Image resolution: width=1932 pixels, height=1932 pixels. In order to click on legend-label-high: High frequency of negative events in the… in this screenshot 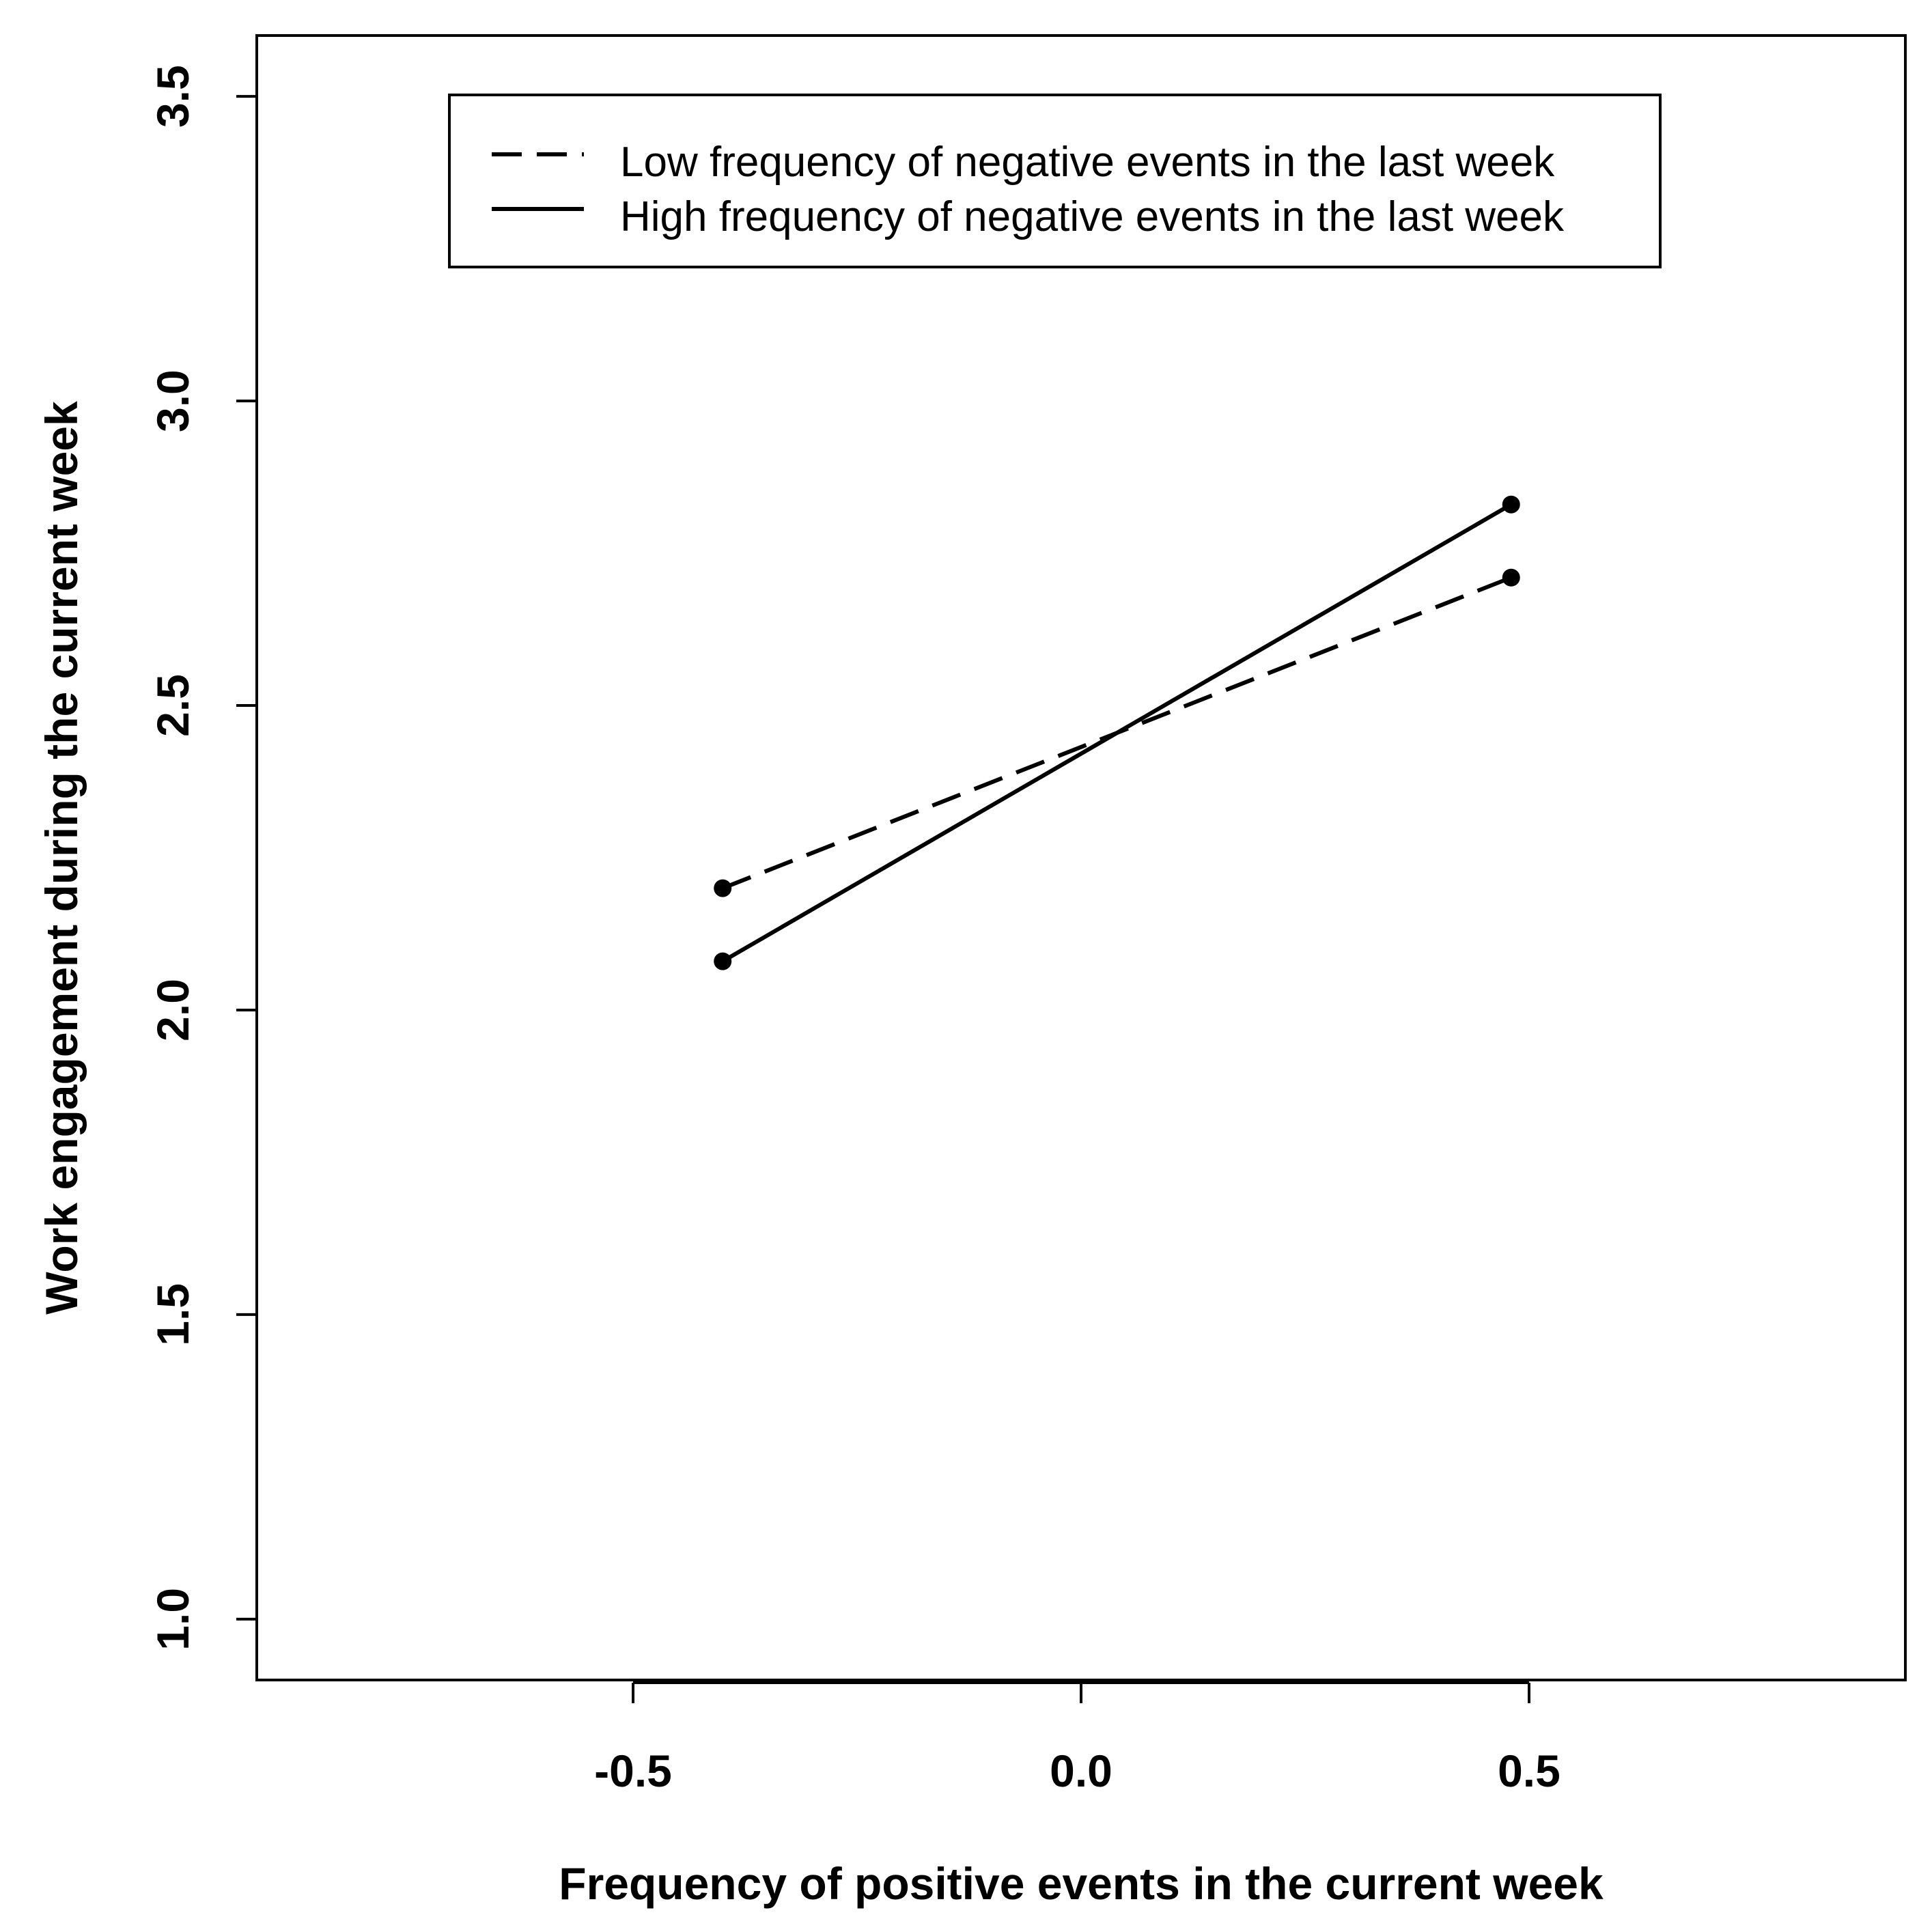, I will do `click(1092, 216)`.